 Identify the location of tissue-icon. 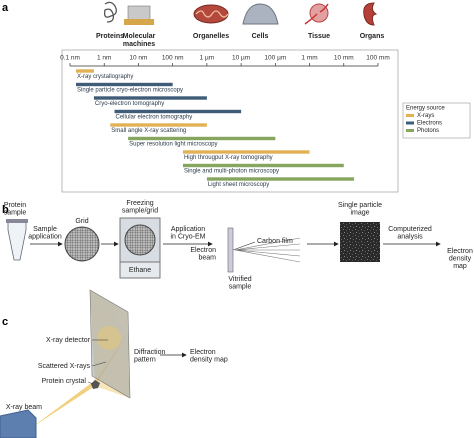
(316, 14).